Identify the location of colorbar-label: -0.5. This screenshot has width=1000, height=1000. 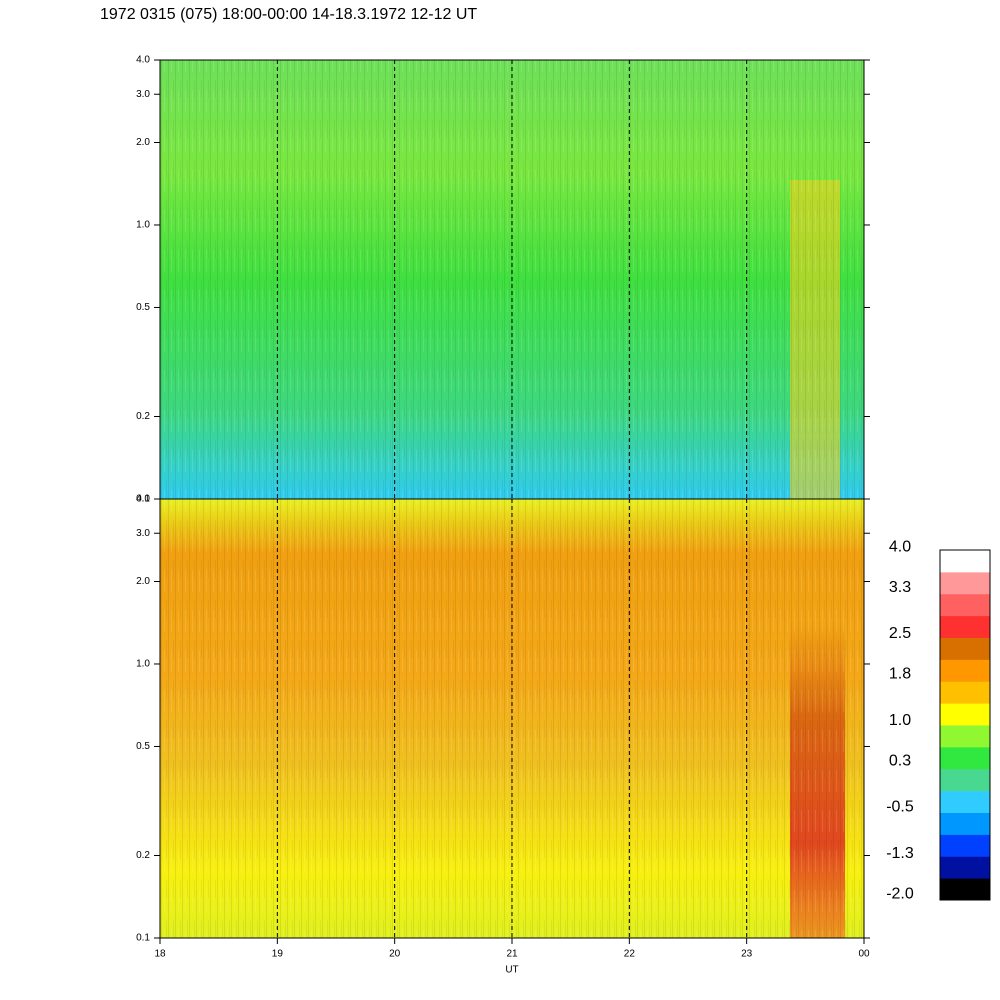
(900, 807).